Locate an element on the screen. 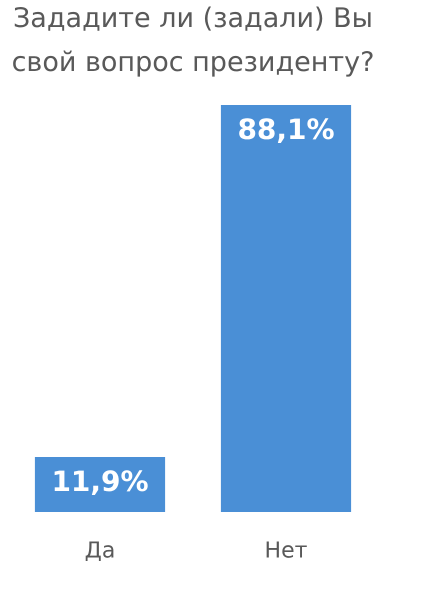  data-label: 88,1% is located at coordinates (286, 129).